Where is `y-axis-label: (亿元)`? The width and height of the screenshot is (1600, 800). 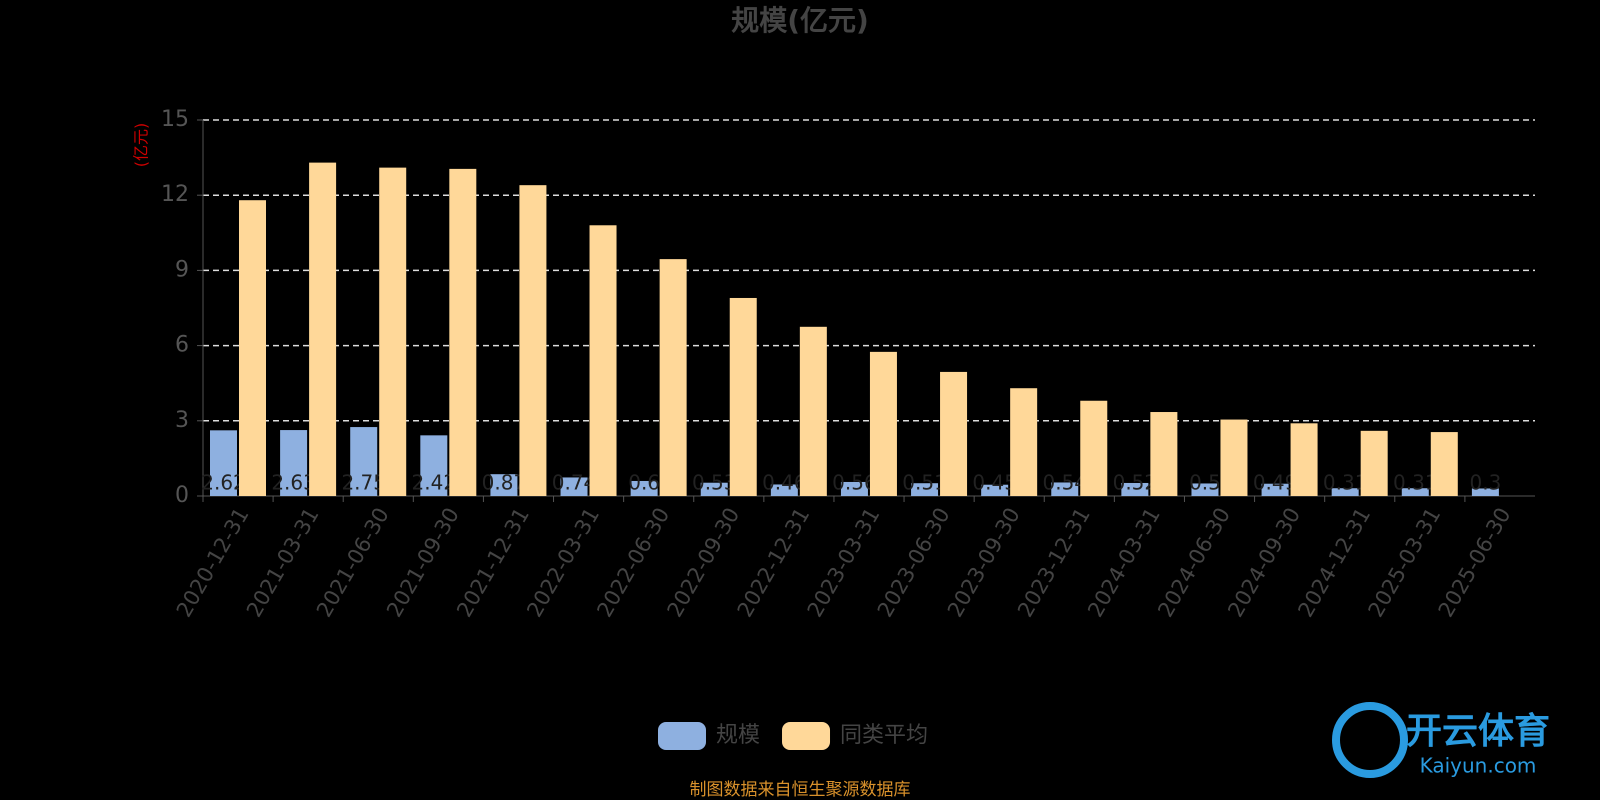 y-axis-label: (亿元) is located at coordinates (141, 145).